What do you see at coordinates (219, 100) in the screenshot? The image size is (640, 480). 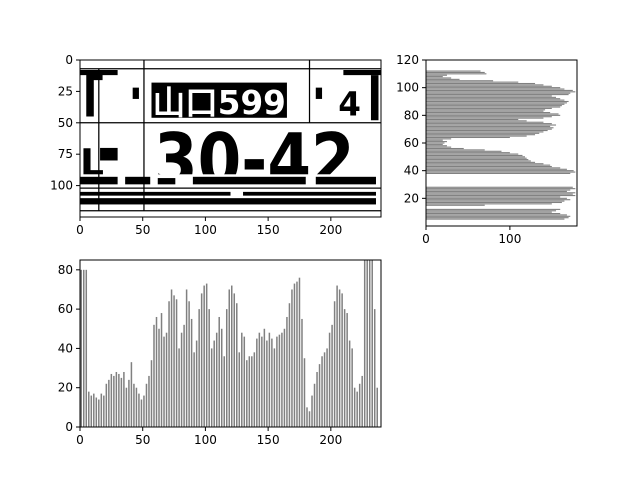 I see `plate-top-text-band` at bounding box center [219, 100].